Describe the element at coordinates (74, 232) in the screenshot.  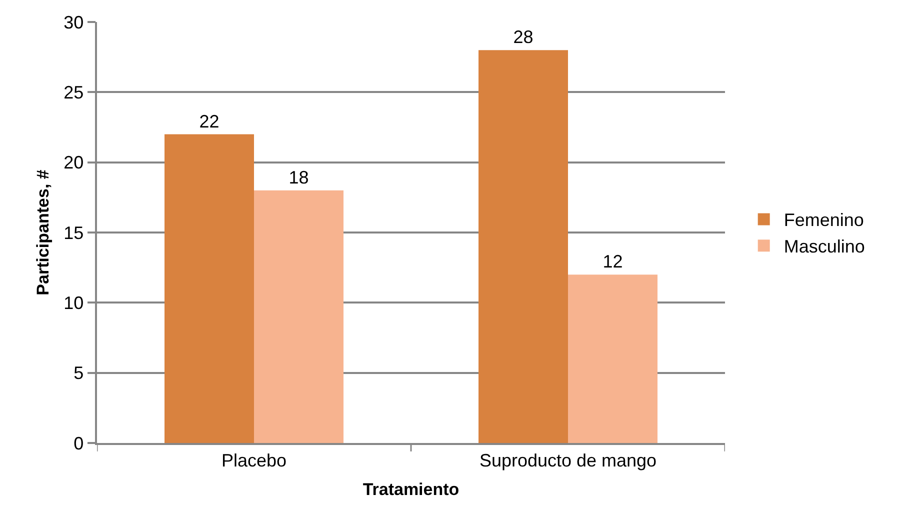
I see `y-tick-label: 15` at that location.